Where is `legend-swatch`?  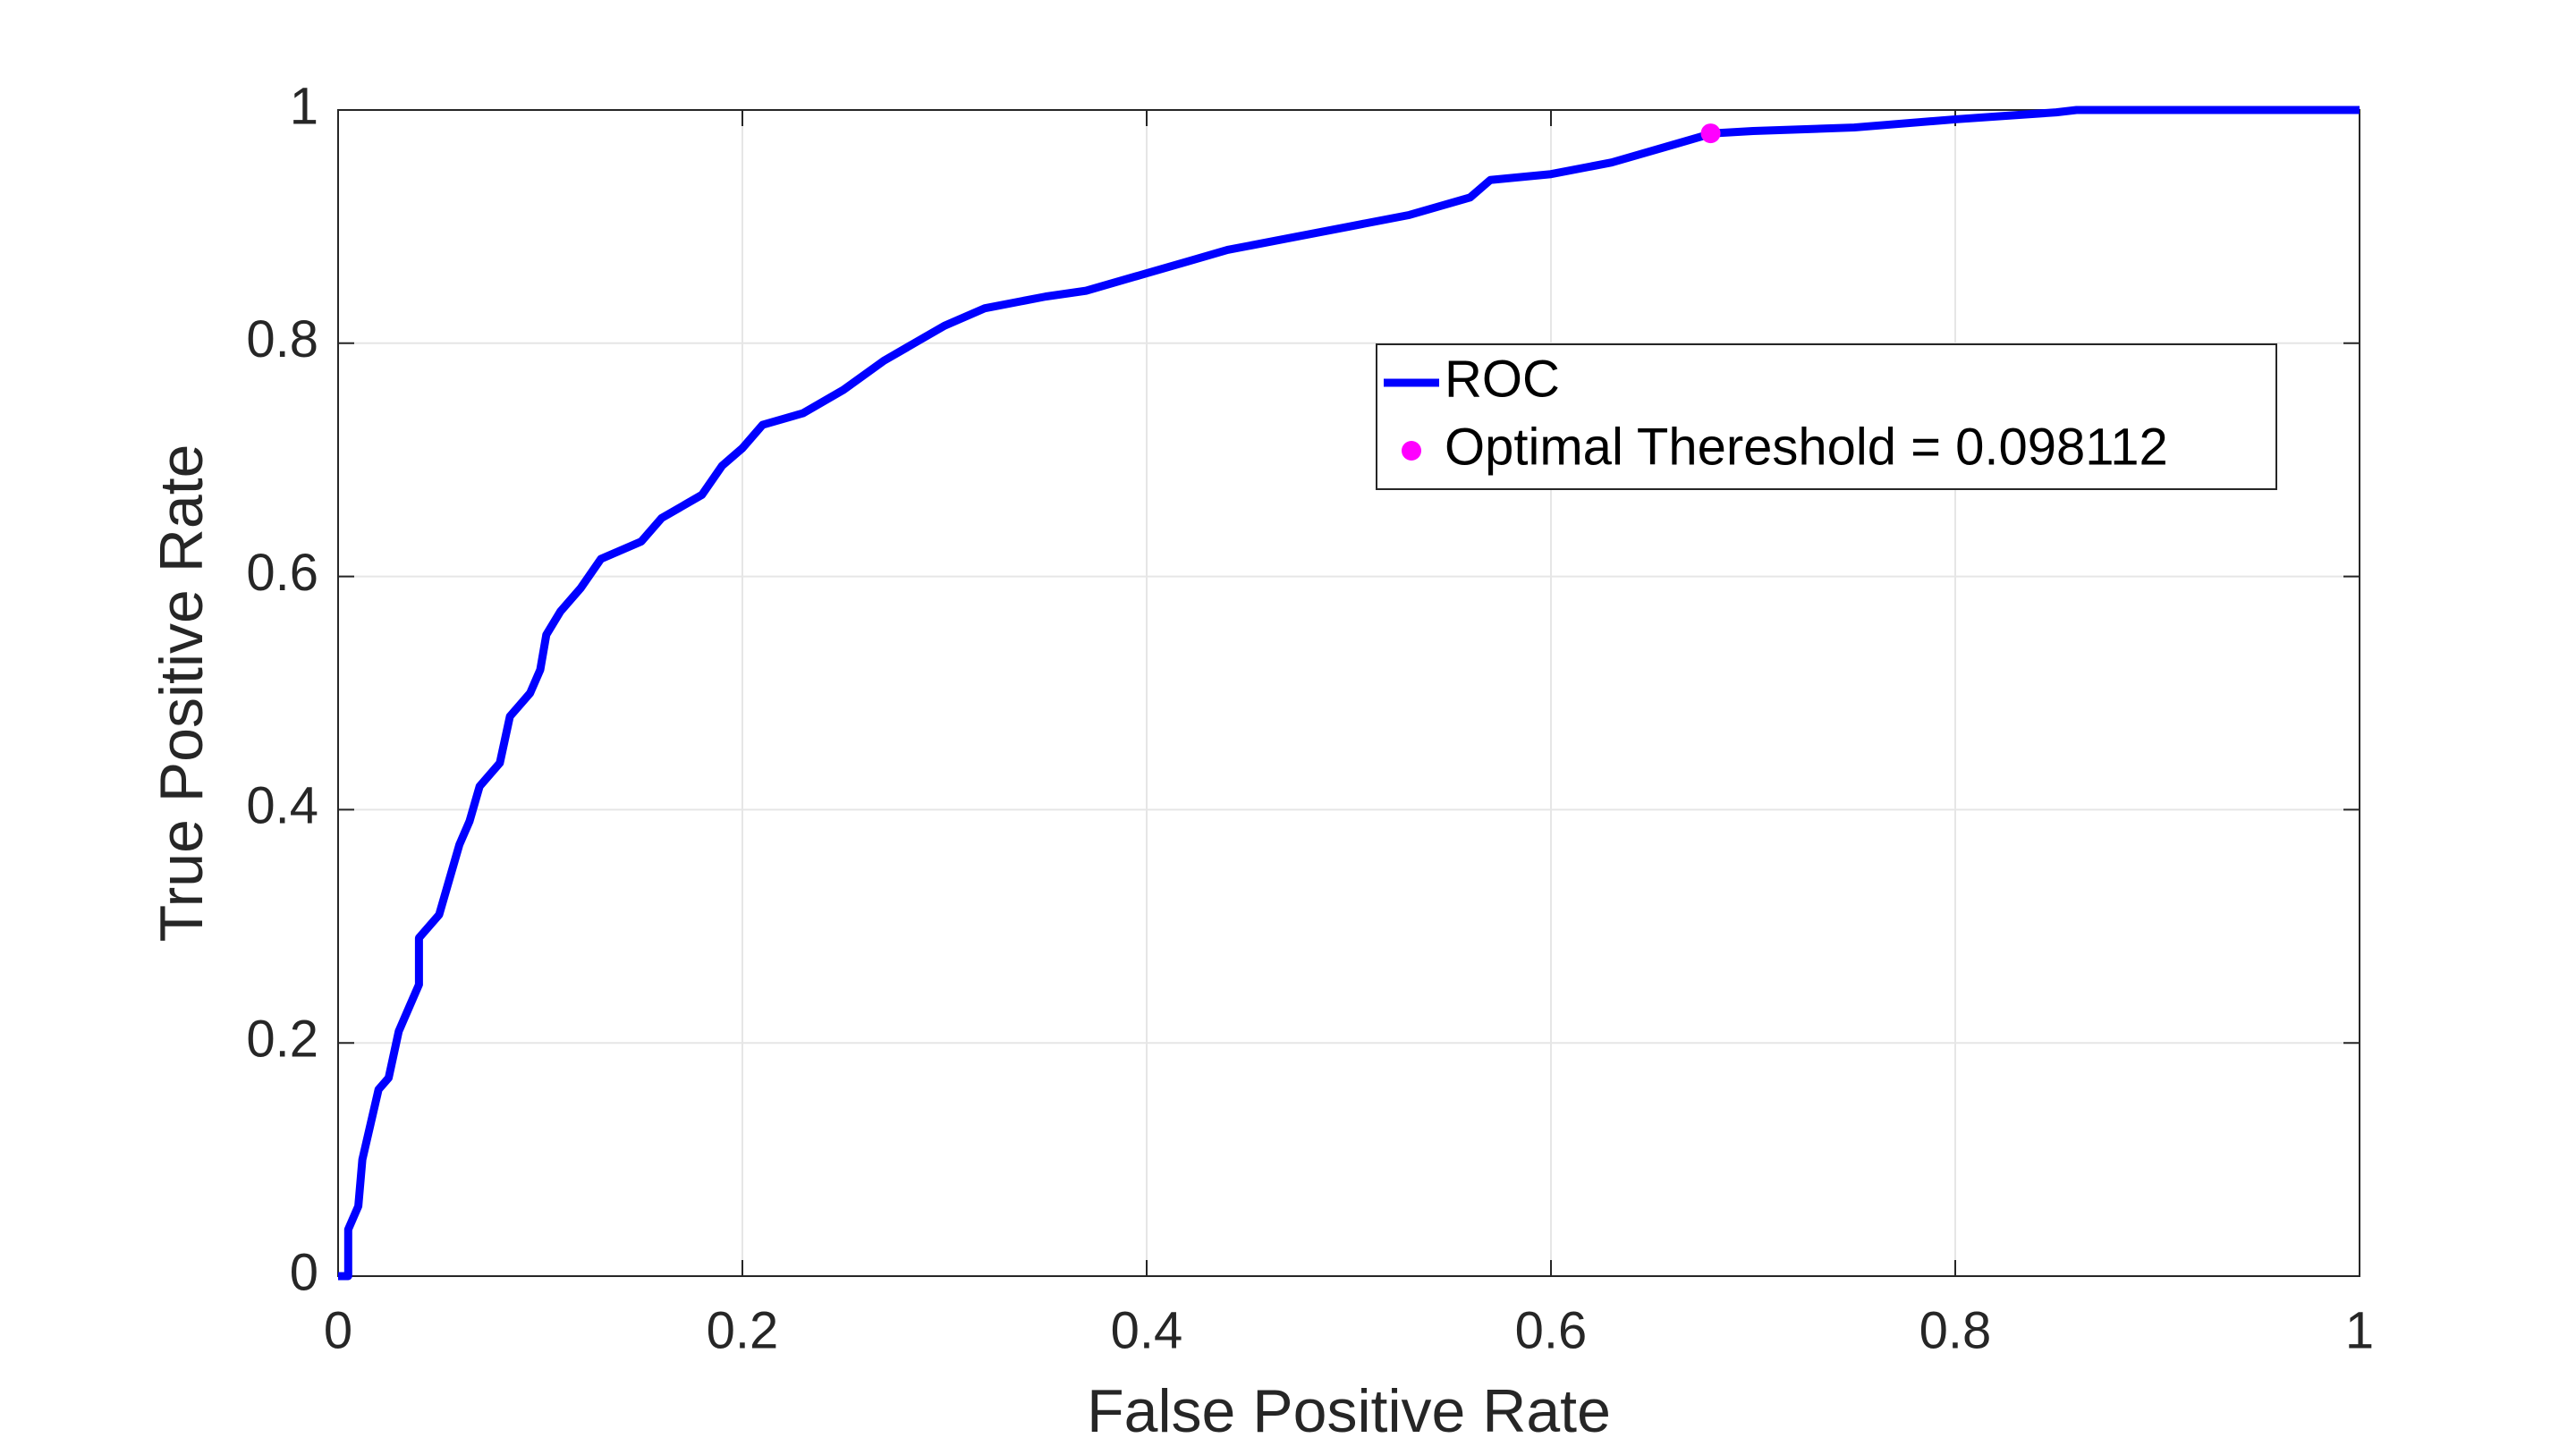
legend-swatch is located at coordinates (1411, 451).